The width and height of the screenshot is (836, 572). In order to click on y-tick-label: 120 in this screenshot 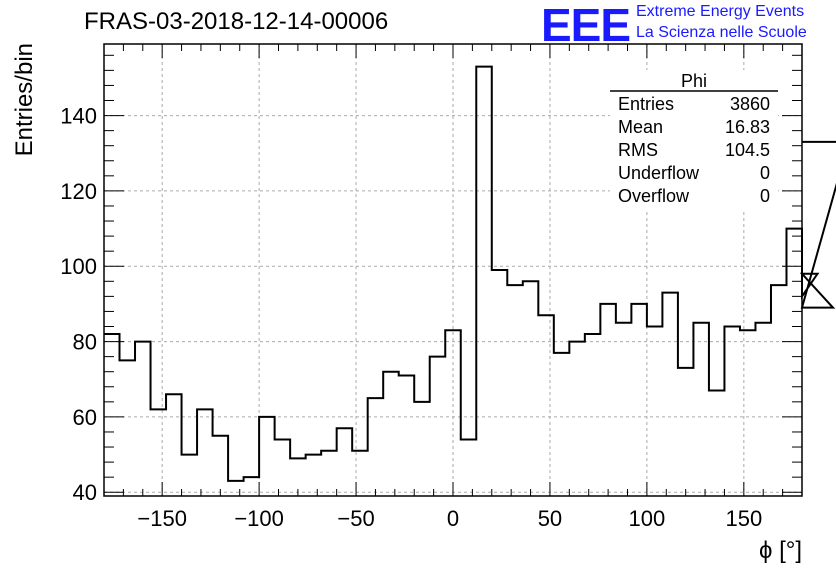, I will do `click(78, 191)`.